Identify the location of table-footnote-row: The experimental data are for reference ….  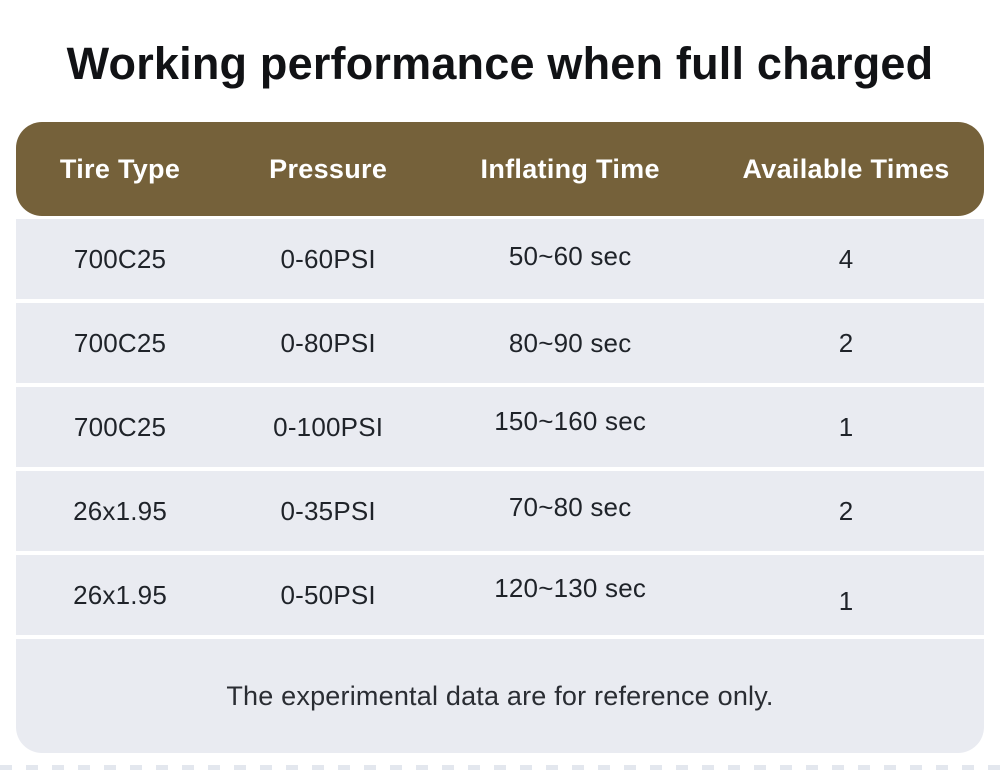
(500, 696).